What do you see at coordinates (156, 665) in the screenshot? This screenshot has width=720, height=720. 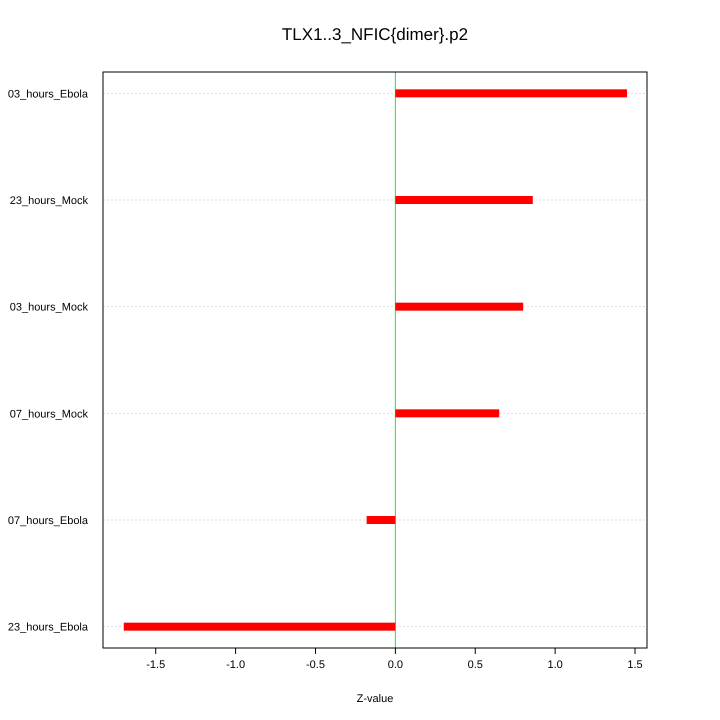 I see `x-tick-label: -1.5` at bounding box center [156, 665].